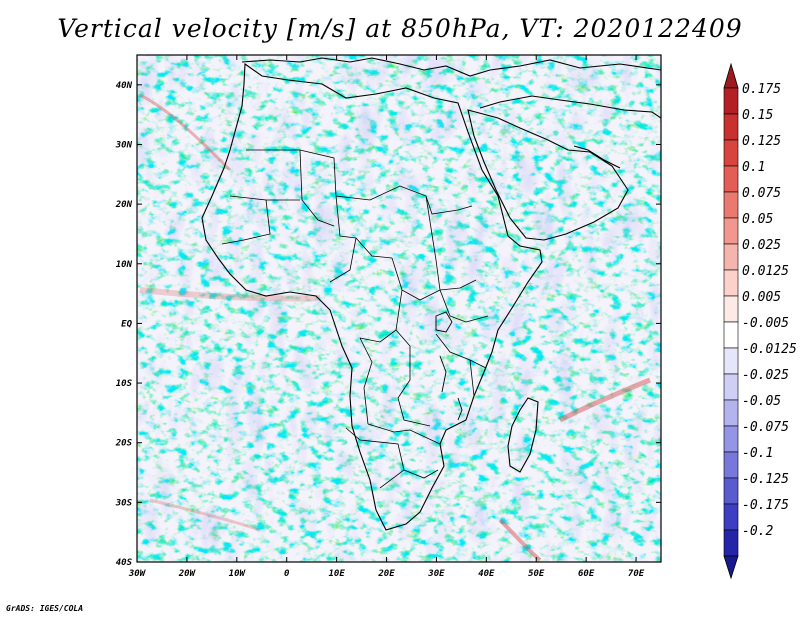 Image resolution: width=800 pixels, height=618 pixels. What do you see at coordinates (731, 75) in the screenshot?
I see `colorbar-top-arrow` at bounding box center [731, 75].